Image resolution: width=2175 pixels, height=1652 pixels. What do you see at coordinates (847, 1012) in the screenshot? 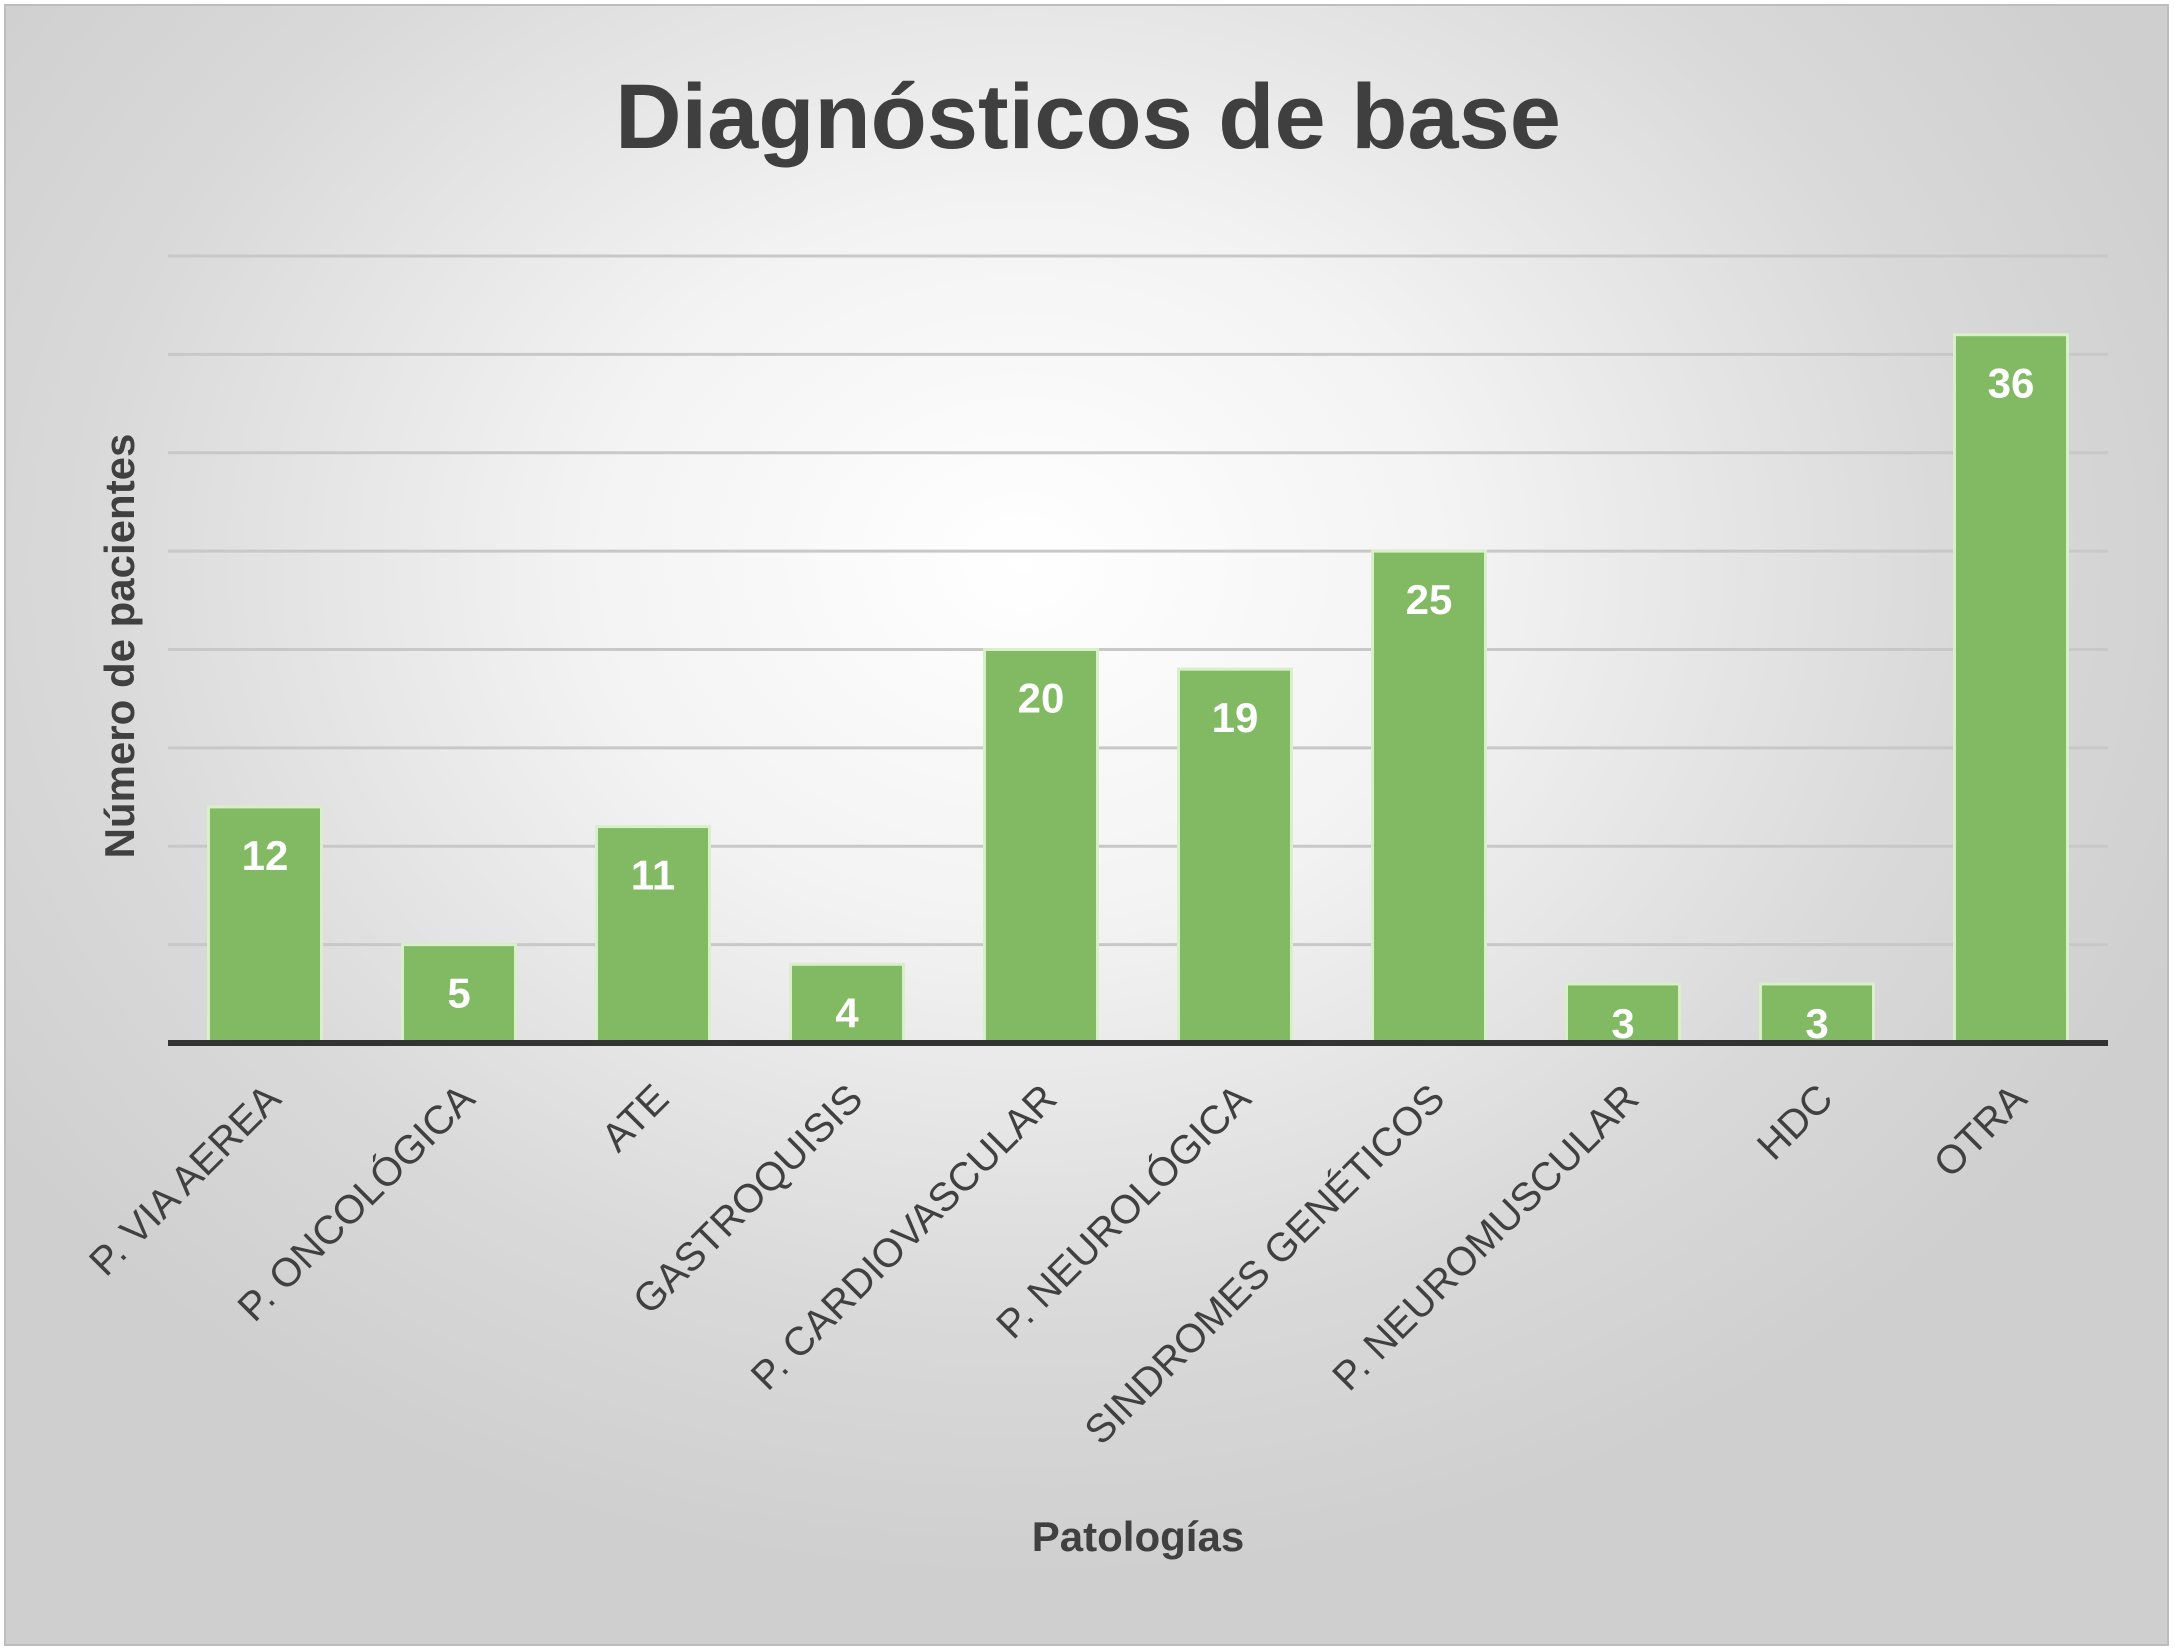
I see `data-label-3: 4` at bounding box center [847, 1012].